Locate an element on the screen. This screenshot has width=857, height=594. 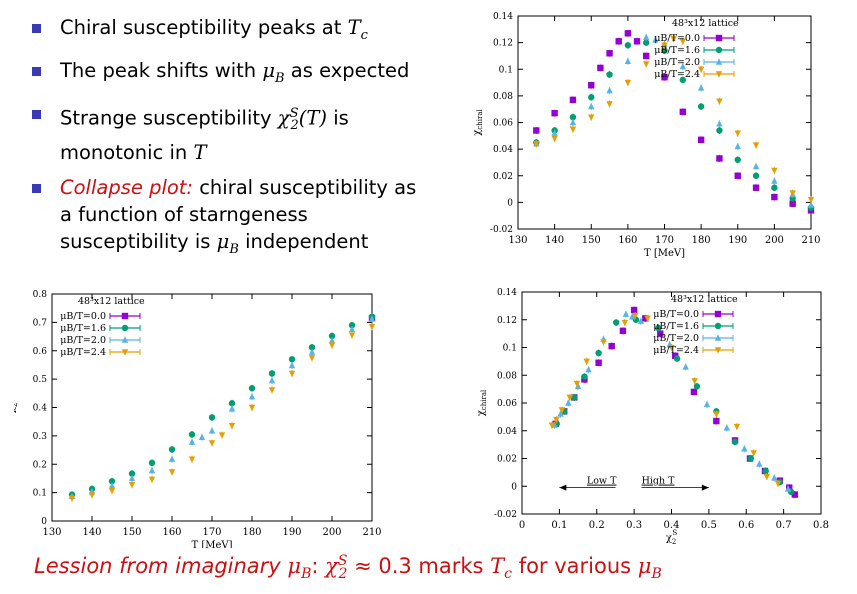
y-tick-label: 0.2 is located at coordinates (40, 465).